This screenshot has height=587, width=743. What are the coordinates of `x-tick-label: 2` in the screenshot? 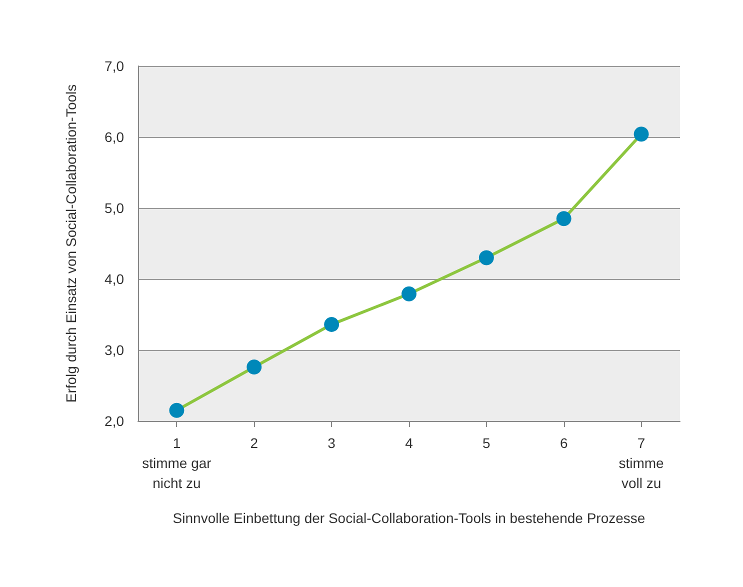 It's located at (254, 443).